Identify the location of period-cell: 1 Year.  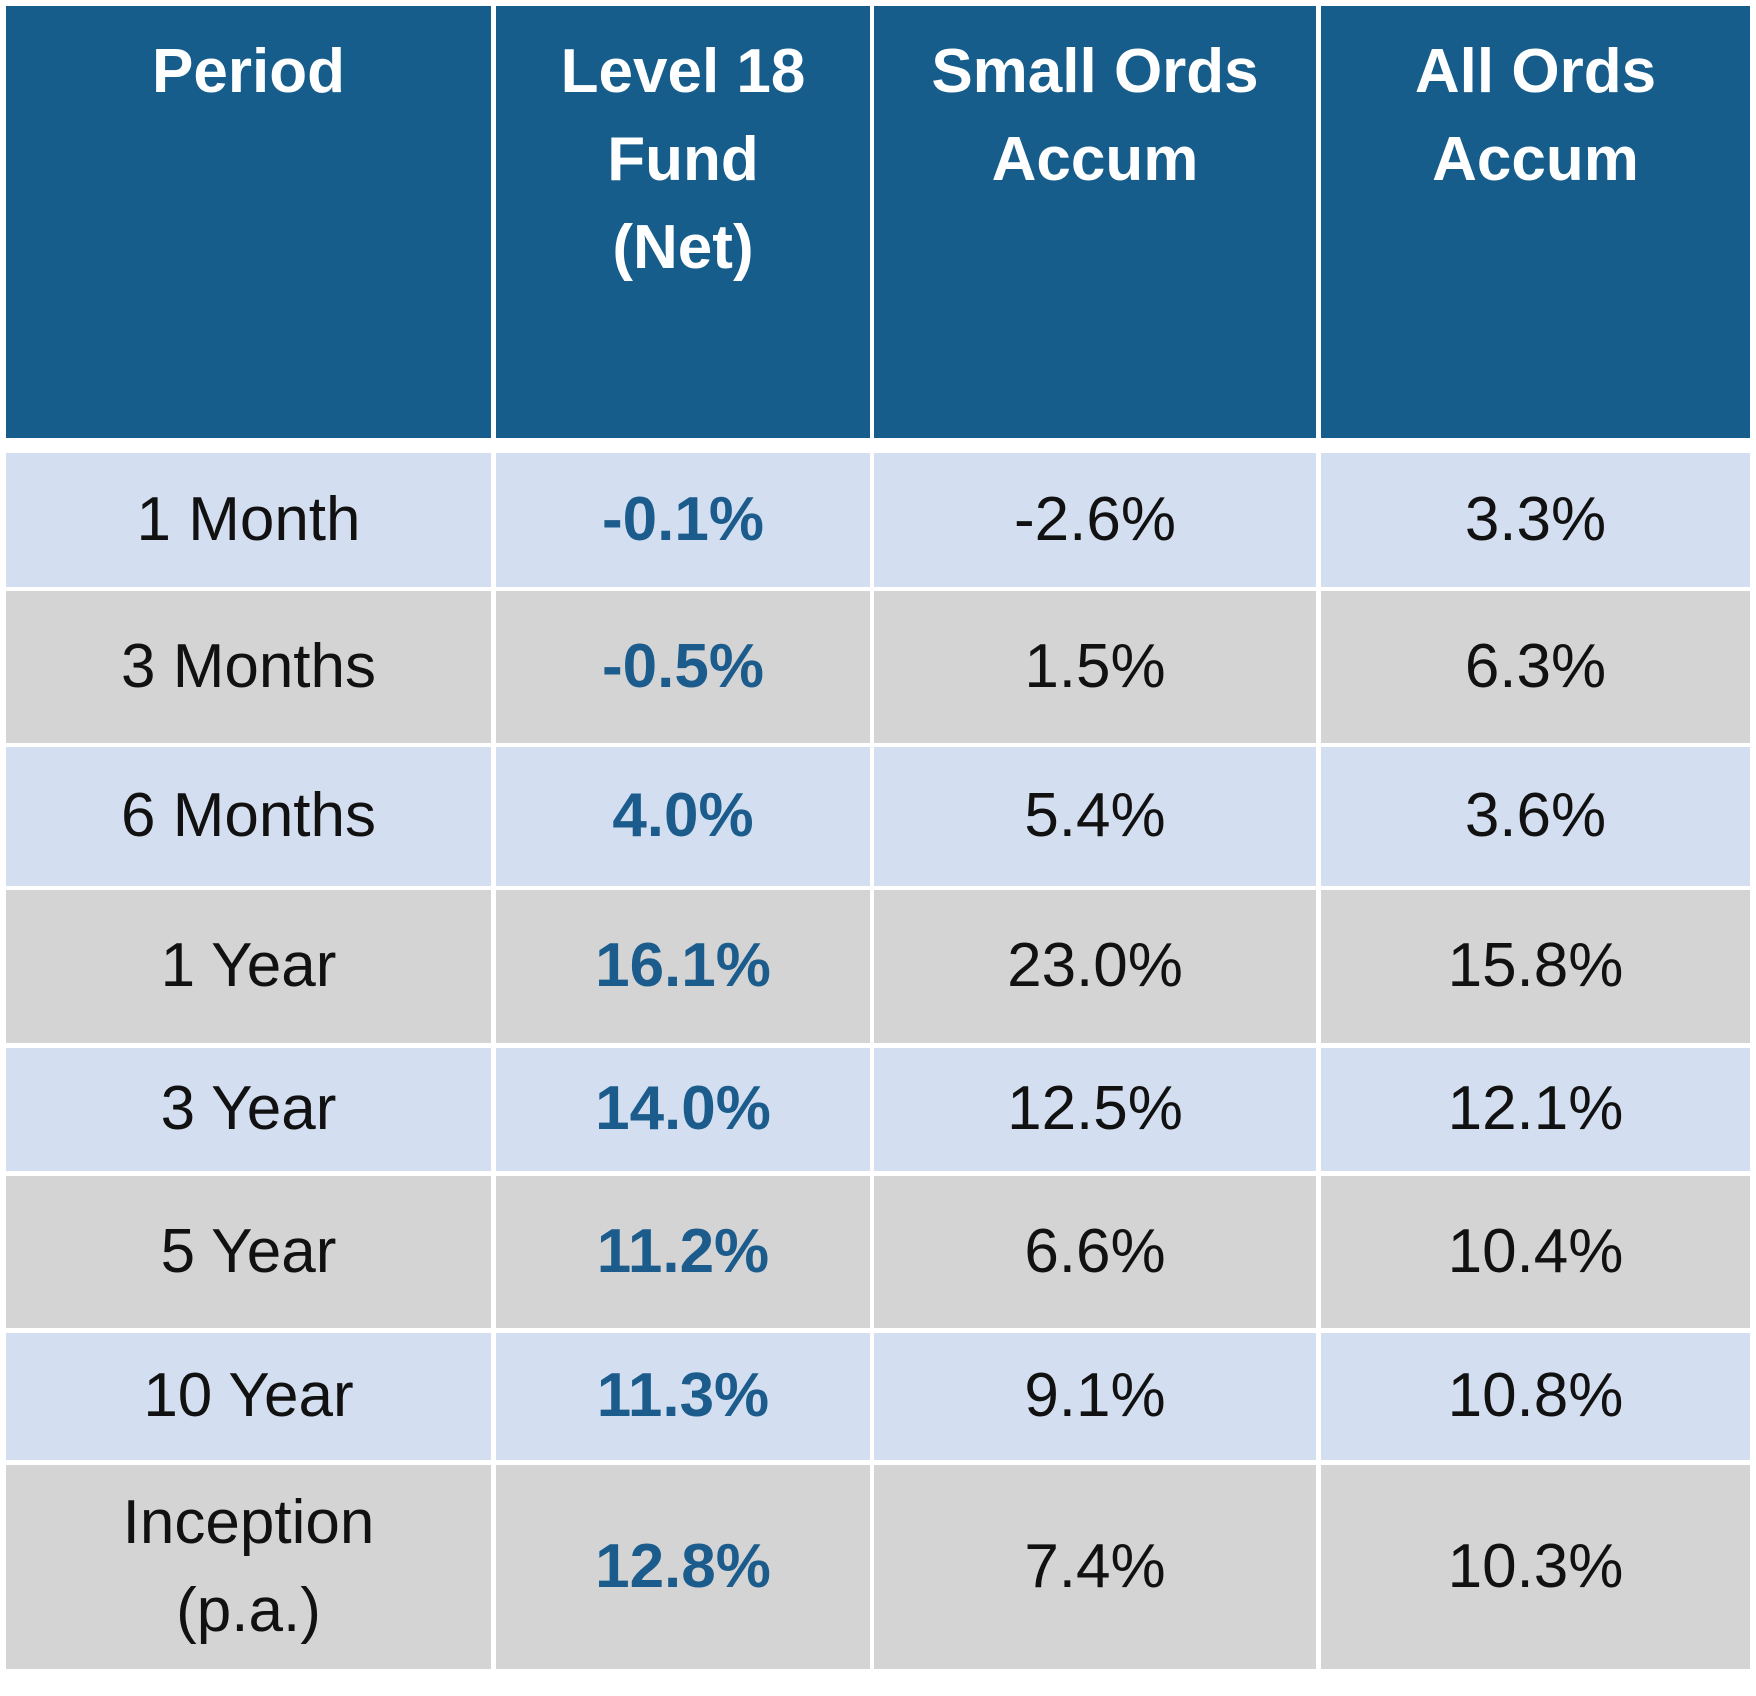
(248, 966).